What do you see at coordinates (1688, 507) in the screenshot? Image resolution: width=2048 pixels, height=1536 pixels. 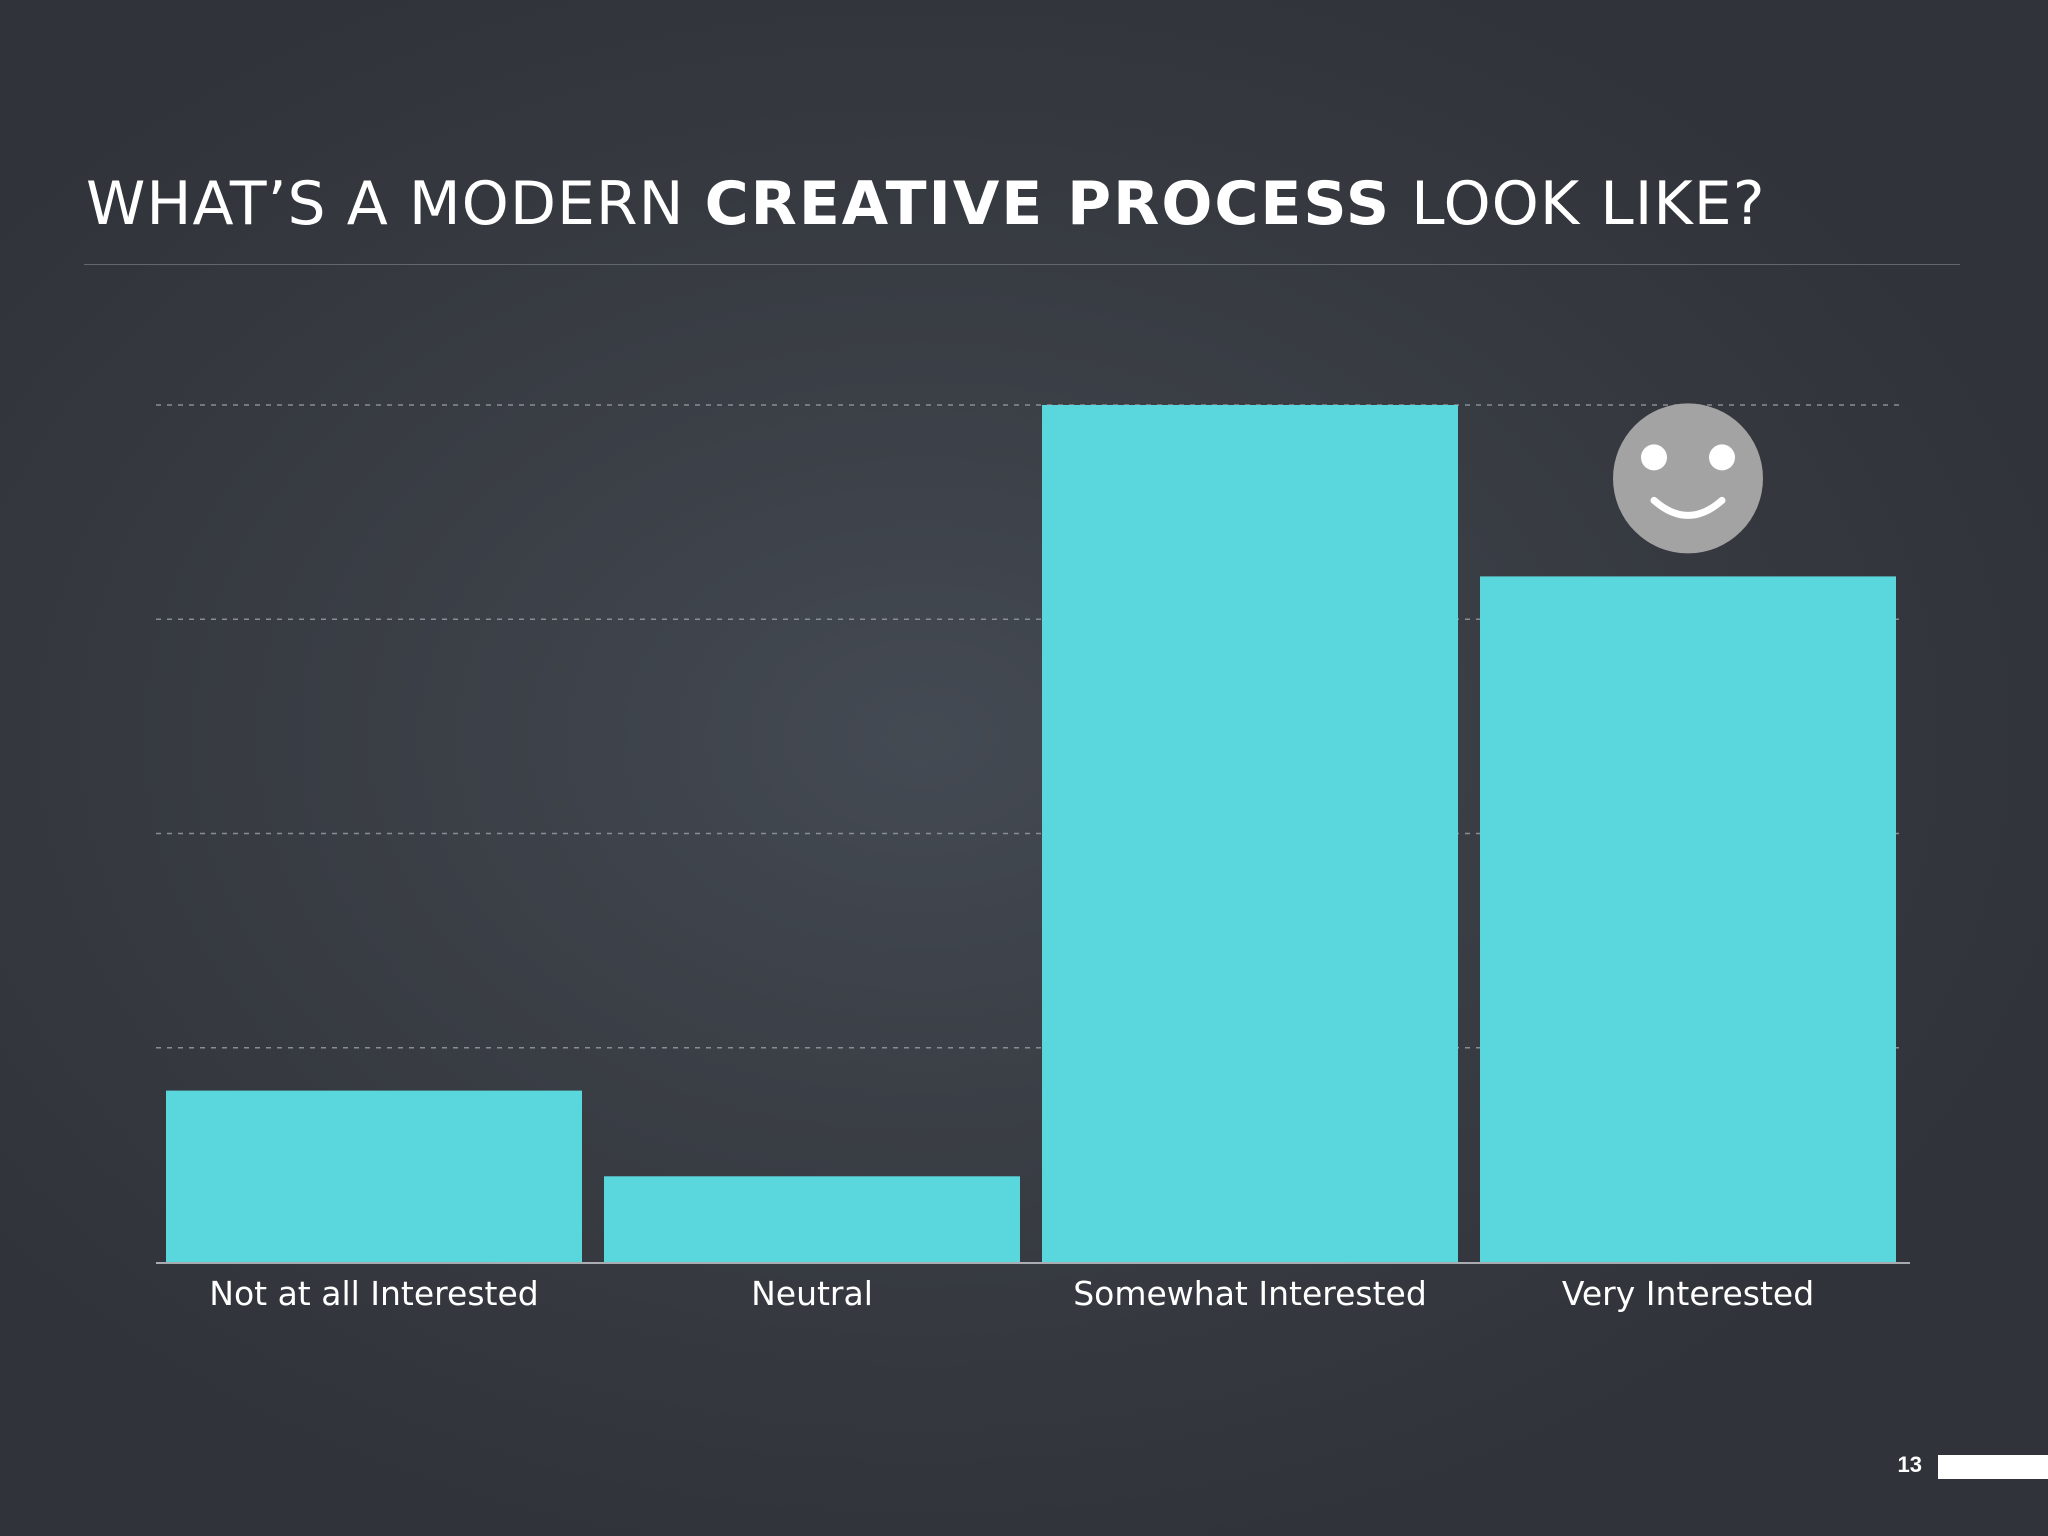 I see `smiley-mouth` at bounding box center [1688, 507].